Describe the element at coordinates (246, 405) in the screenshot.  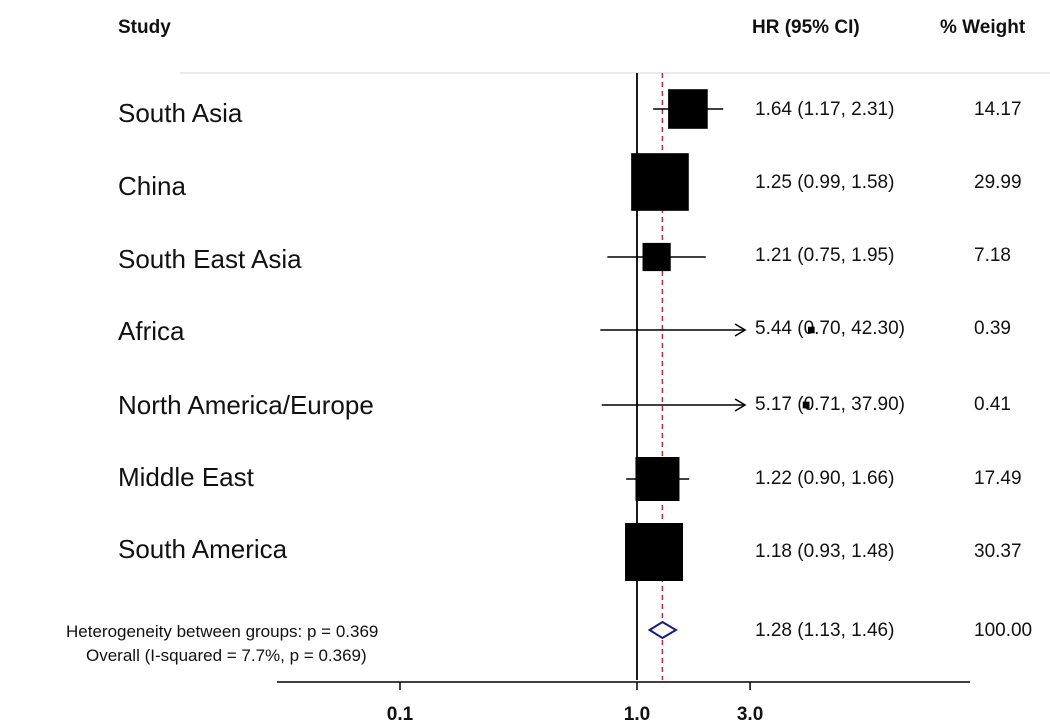
I see `study-label: North America/Europe` at that location.